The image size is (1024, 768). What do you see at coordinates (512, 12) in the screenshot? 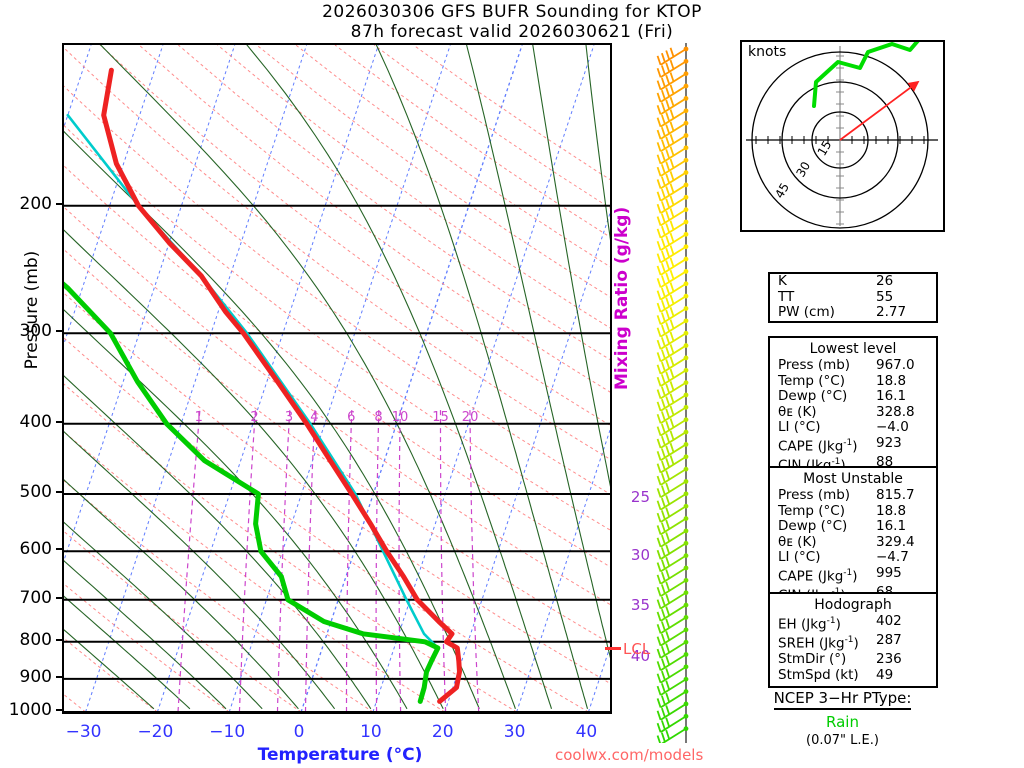
I see `page-title: 2026030306 GFS BUFR Sounding for KTOP` at bounding box center [512, 12].